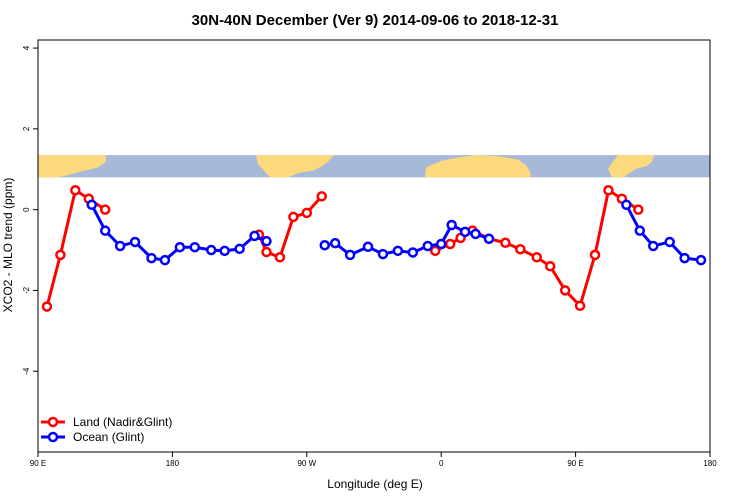  Describe the element at coordinates (441, 463) in the screenshot. I see `x-tick-label: 0` at that location.